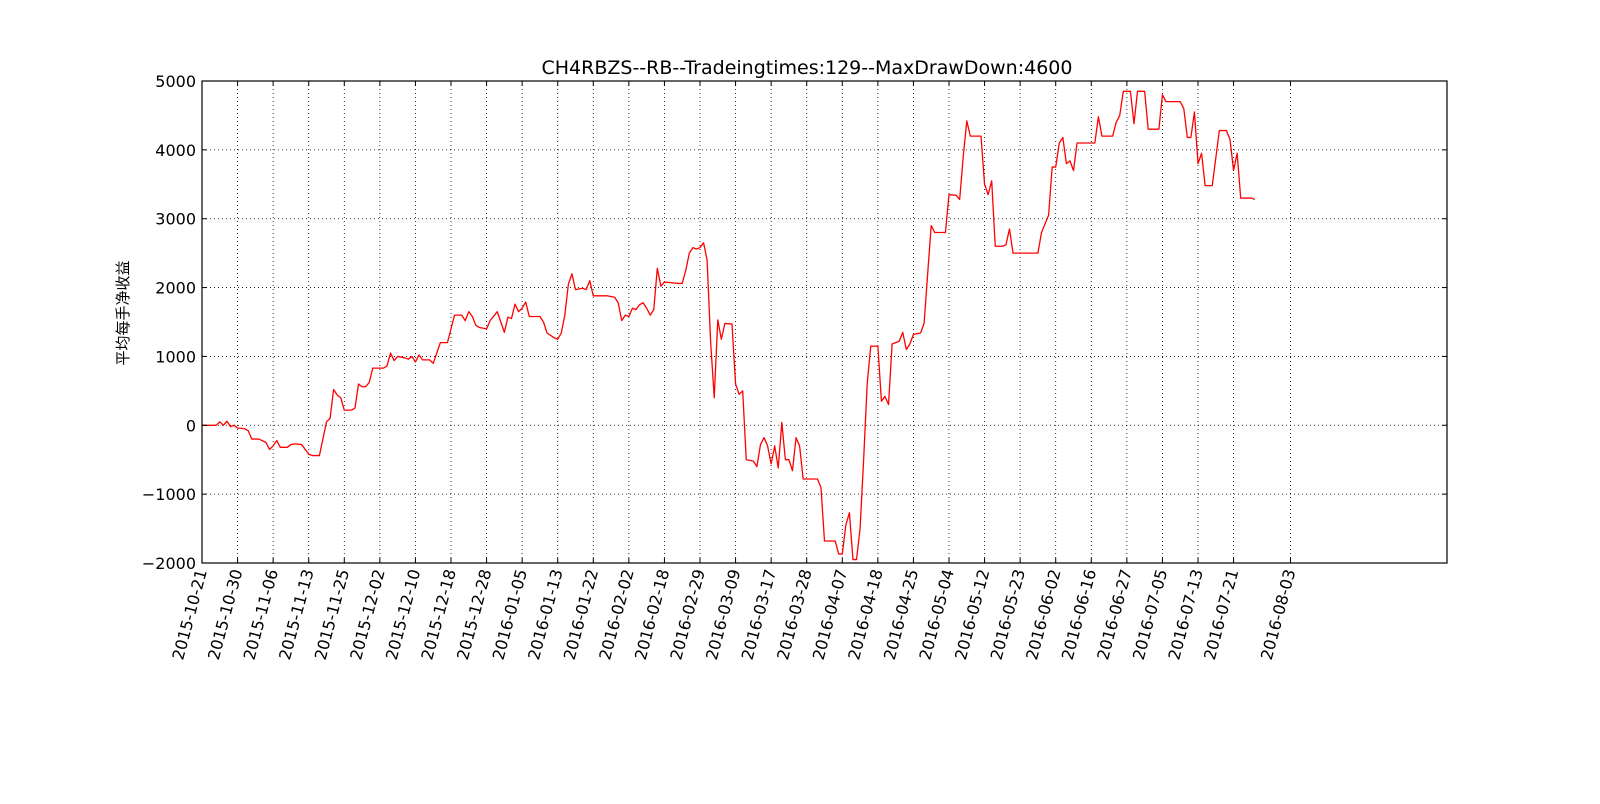  What do you see at coordinates (191, 425) in the screenshot?
I see `y-tick-label: 0` at bounding box center [191, 425].